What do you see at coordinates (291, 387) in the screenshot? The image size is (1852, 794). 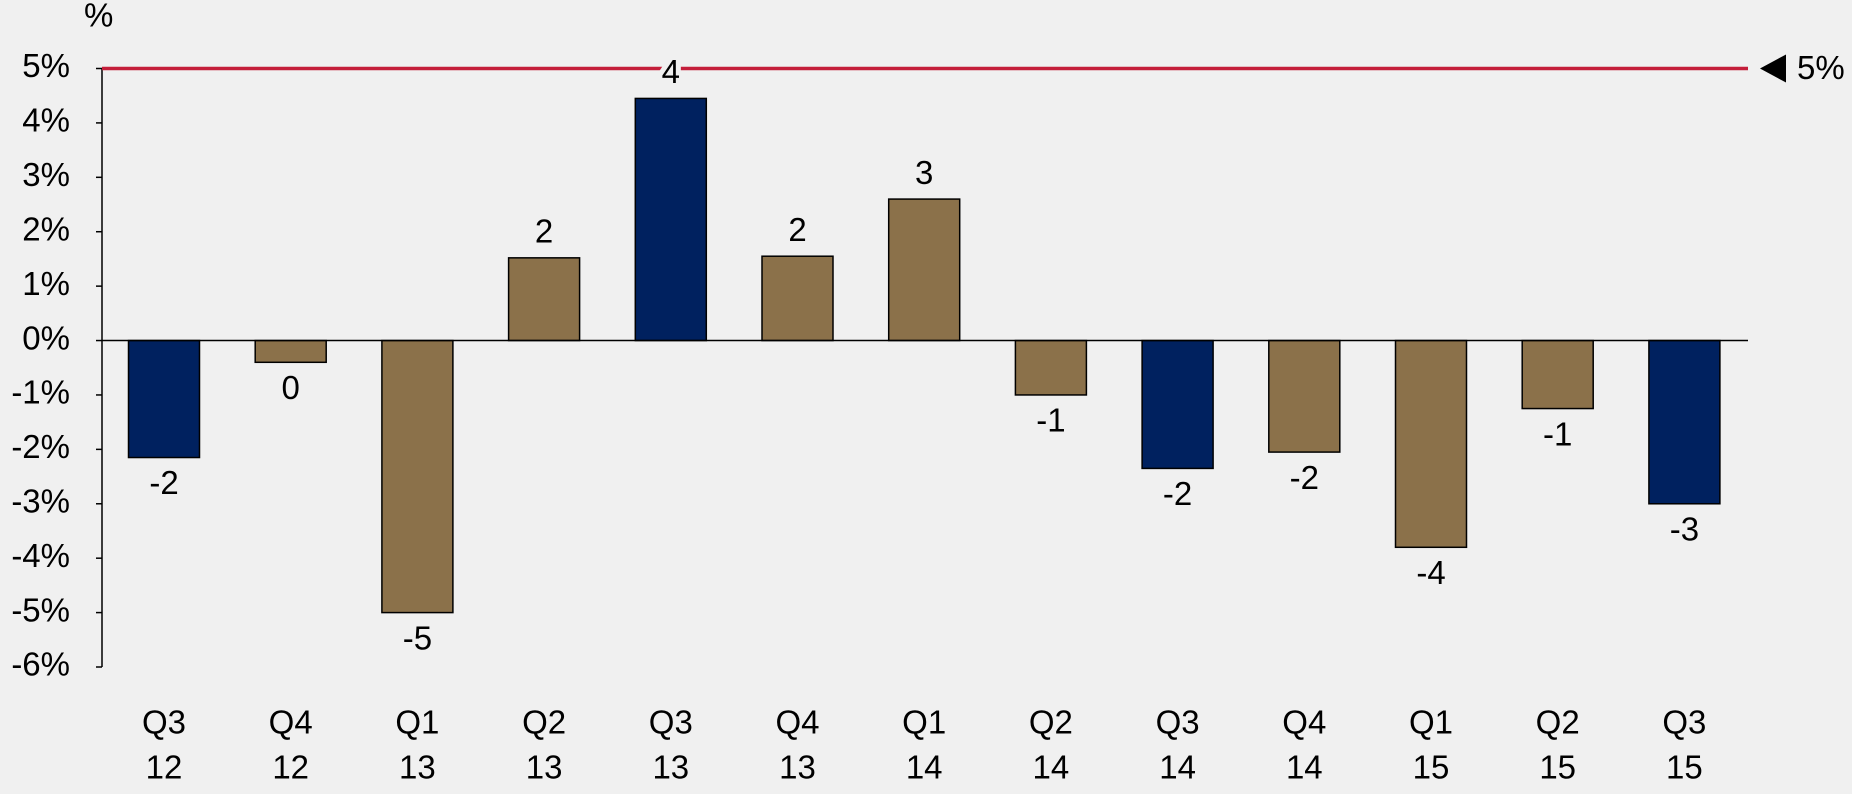 I see `data-label: 0` at bounding box center [291, 387].